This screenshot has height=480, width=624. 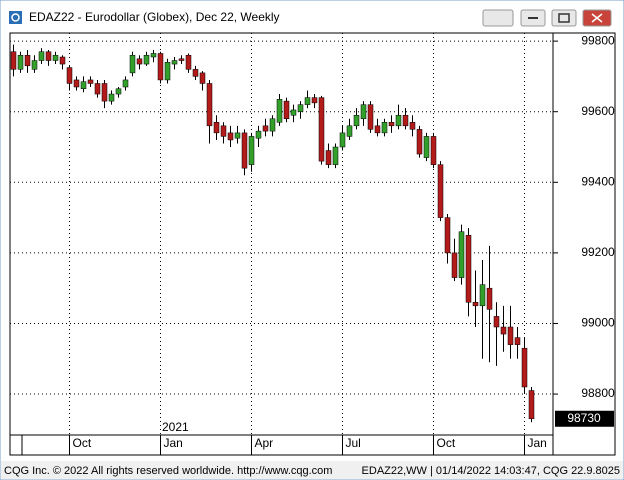 What do you see at coordinates (598, 111) in the screenshot?
I see `y-tick-label: 99600` at bounding box center [598, 111].